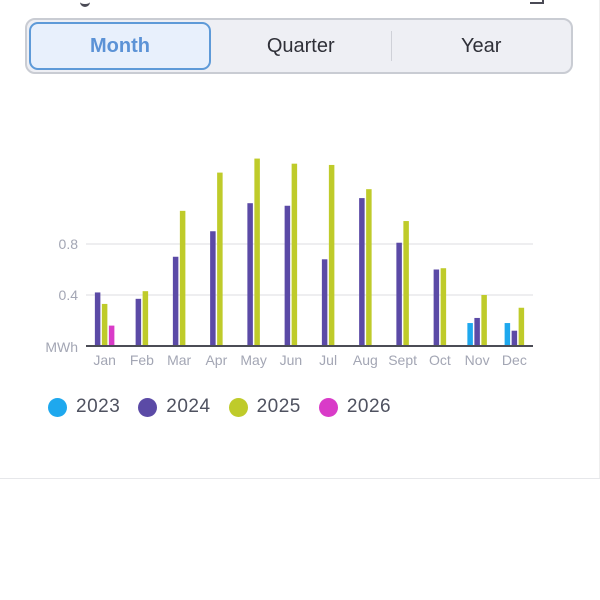  What do you see at coordinates (514, 338) in the screenshot?
I see `bar-2024-dec` at bounding box center [514, 338].